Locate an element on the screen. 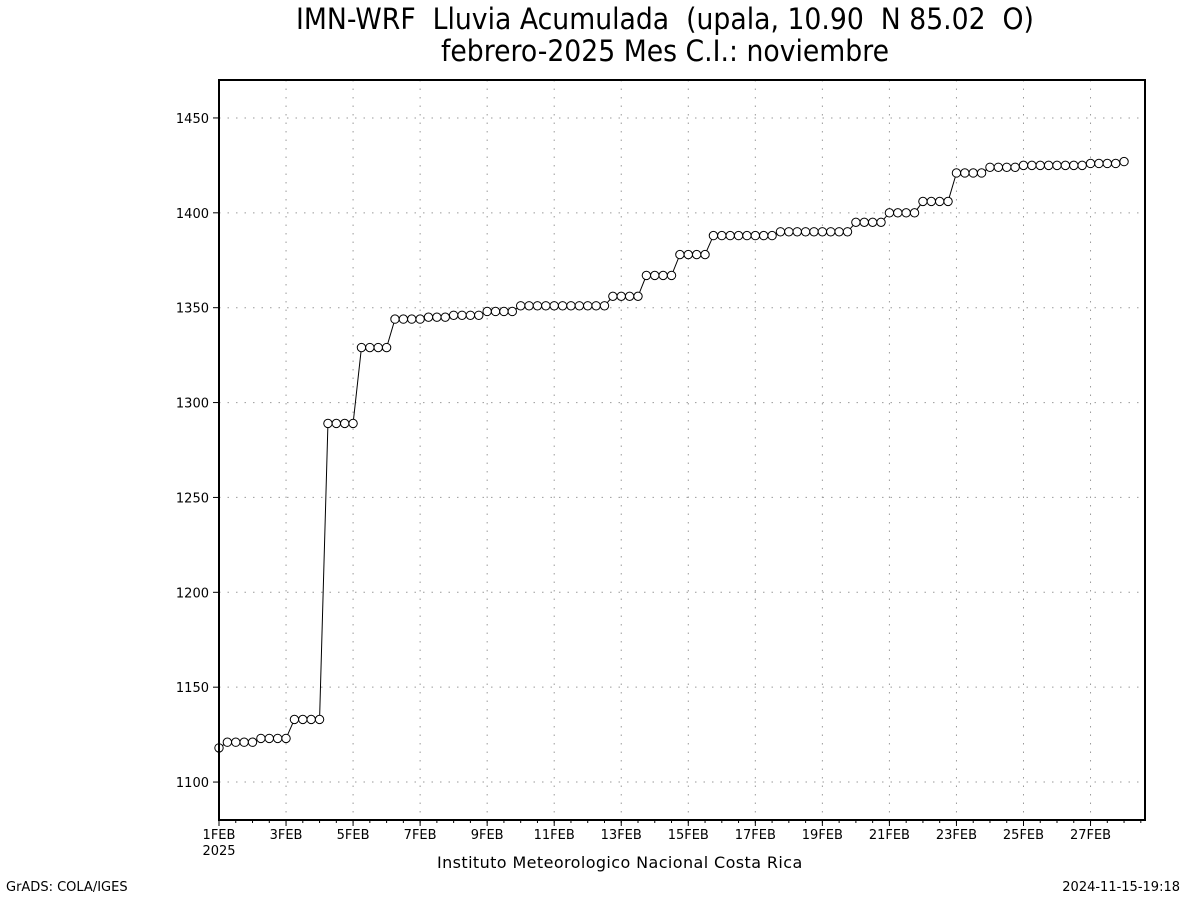 The width and height of the screenshot is (1200, 900). x-tick-label: 23FEB is located at coordinates (956, 835).